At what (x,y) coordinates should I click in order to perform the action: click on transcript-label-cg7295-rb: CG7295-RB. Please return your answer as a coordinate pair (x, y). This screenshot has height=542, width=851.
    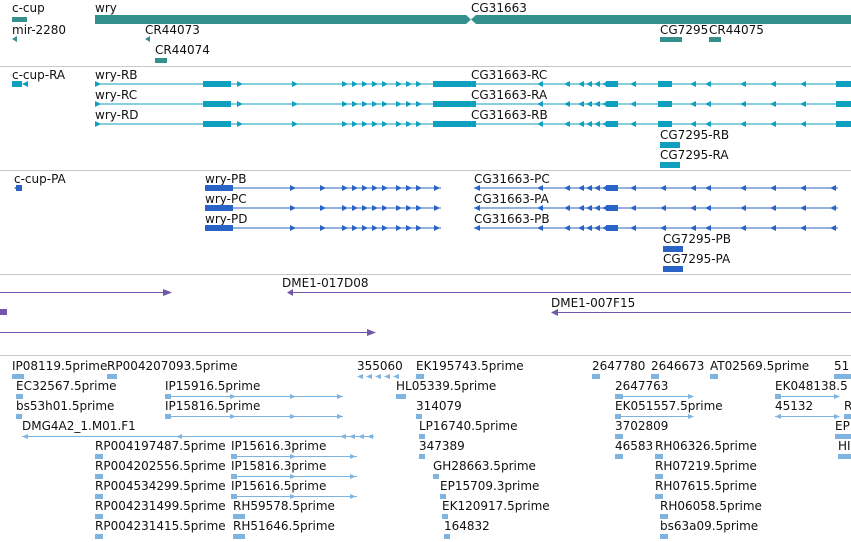
    Looking at the image, I should click on (694, 135).